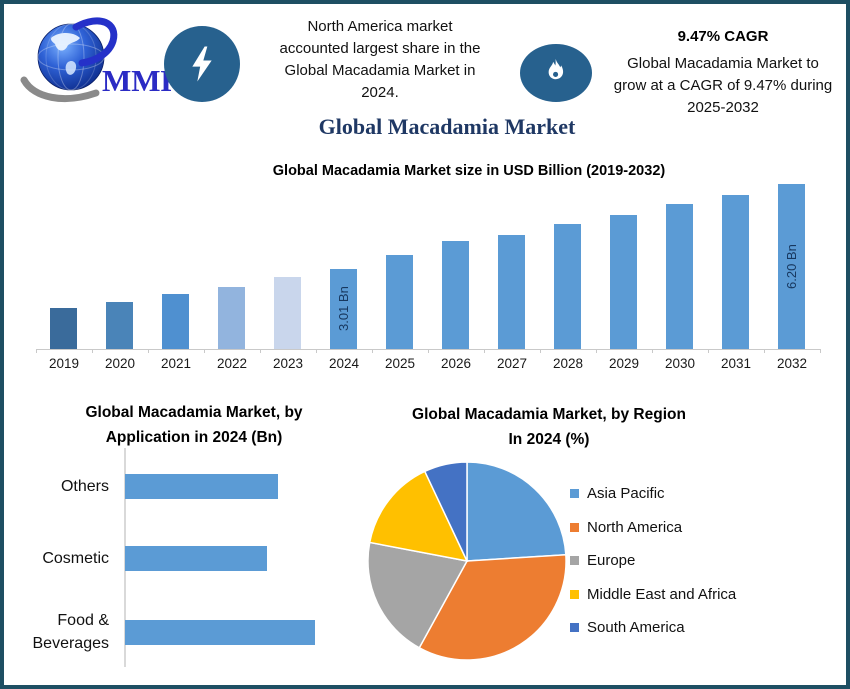 The image size is (850, 689). Describe the element at coordinates (380, 70) in the screenshot. I see `headline-line: Global Macadamia Market in` at that location.